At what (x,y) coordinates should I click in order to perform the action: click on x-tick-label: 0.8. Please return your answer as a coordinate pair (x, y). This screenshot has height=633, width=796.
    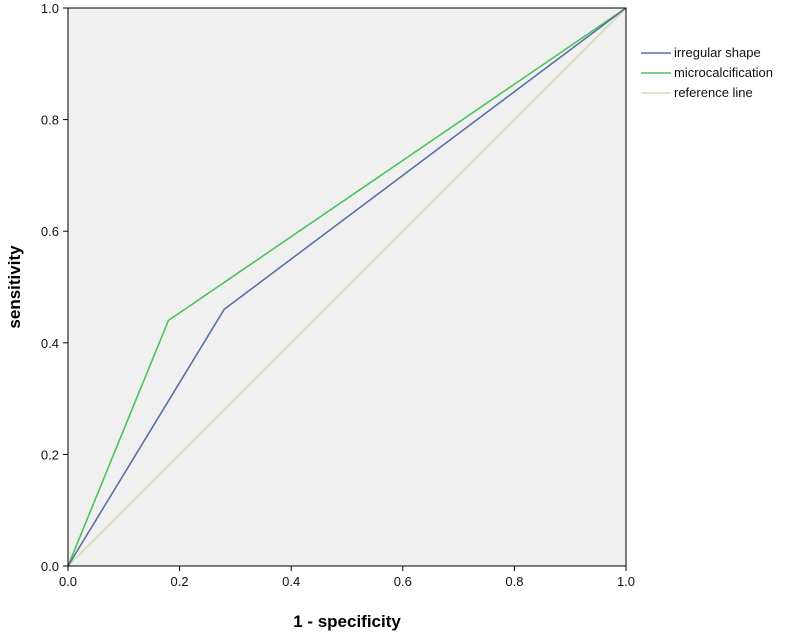
    Looking at the image, I should click on (514, 581).